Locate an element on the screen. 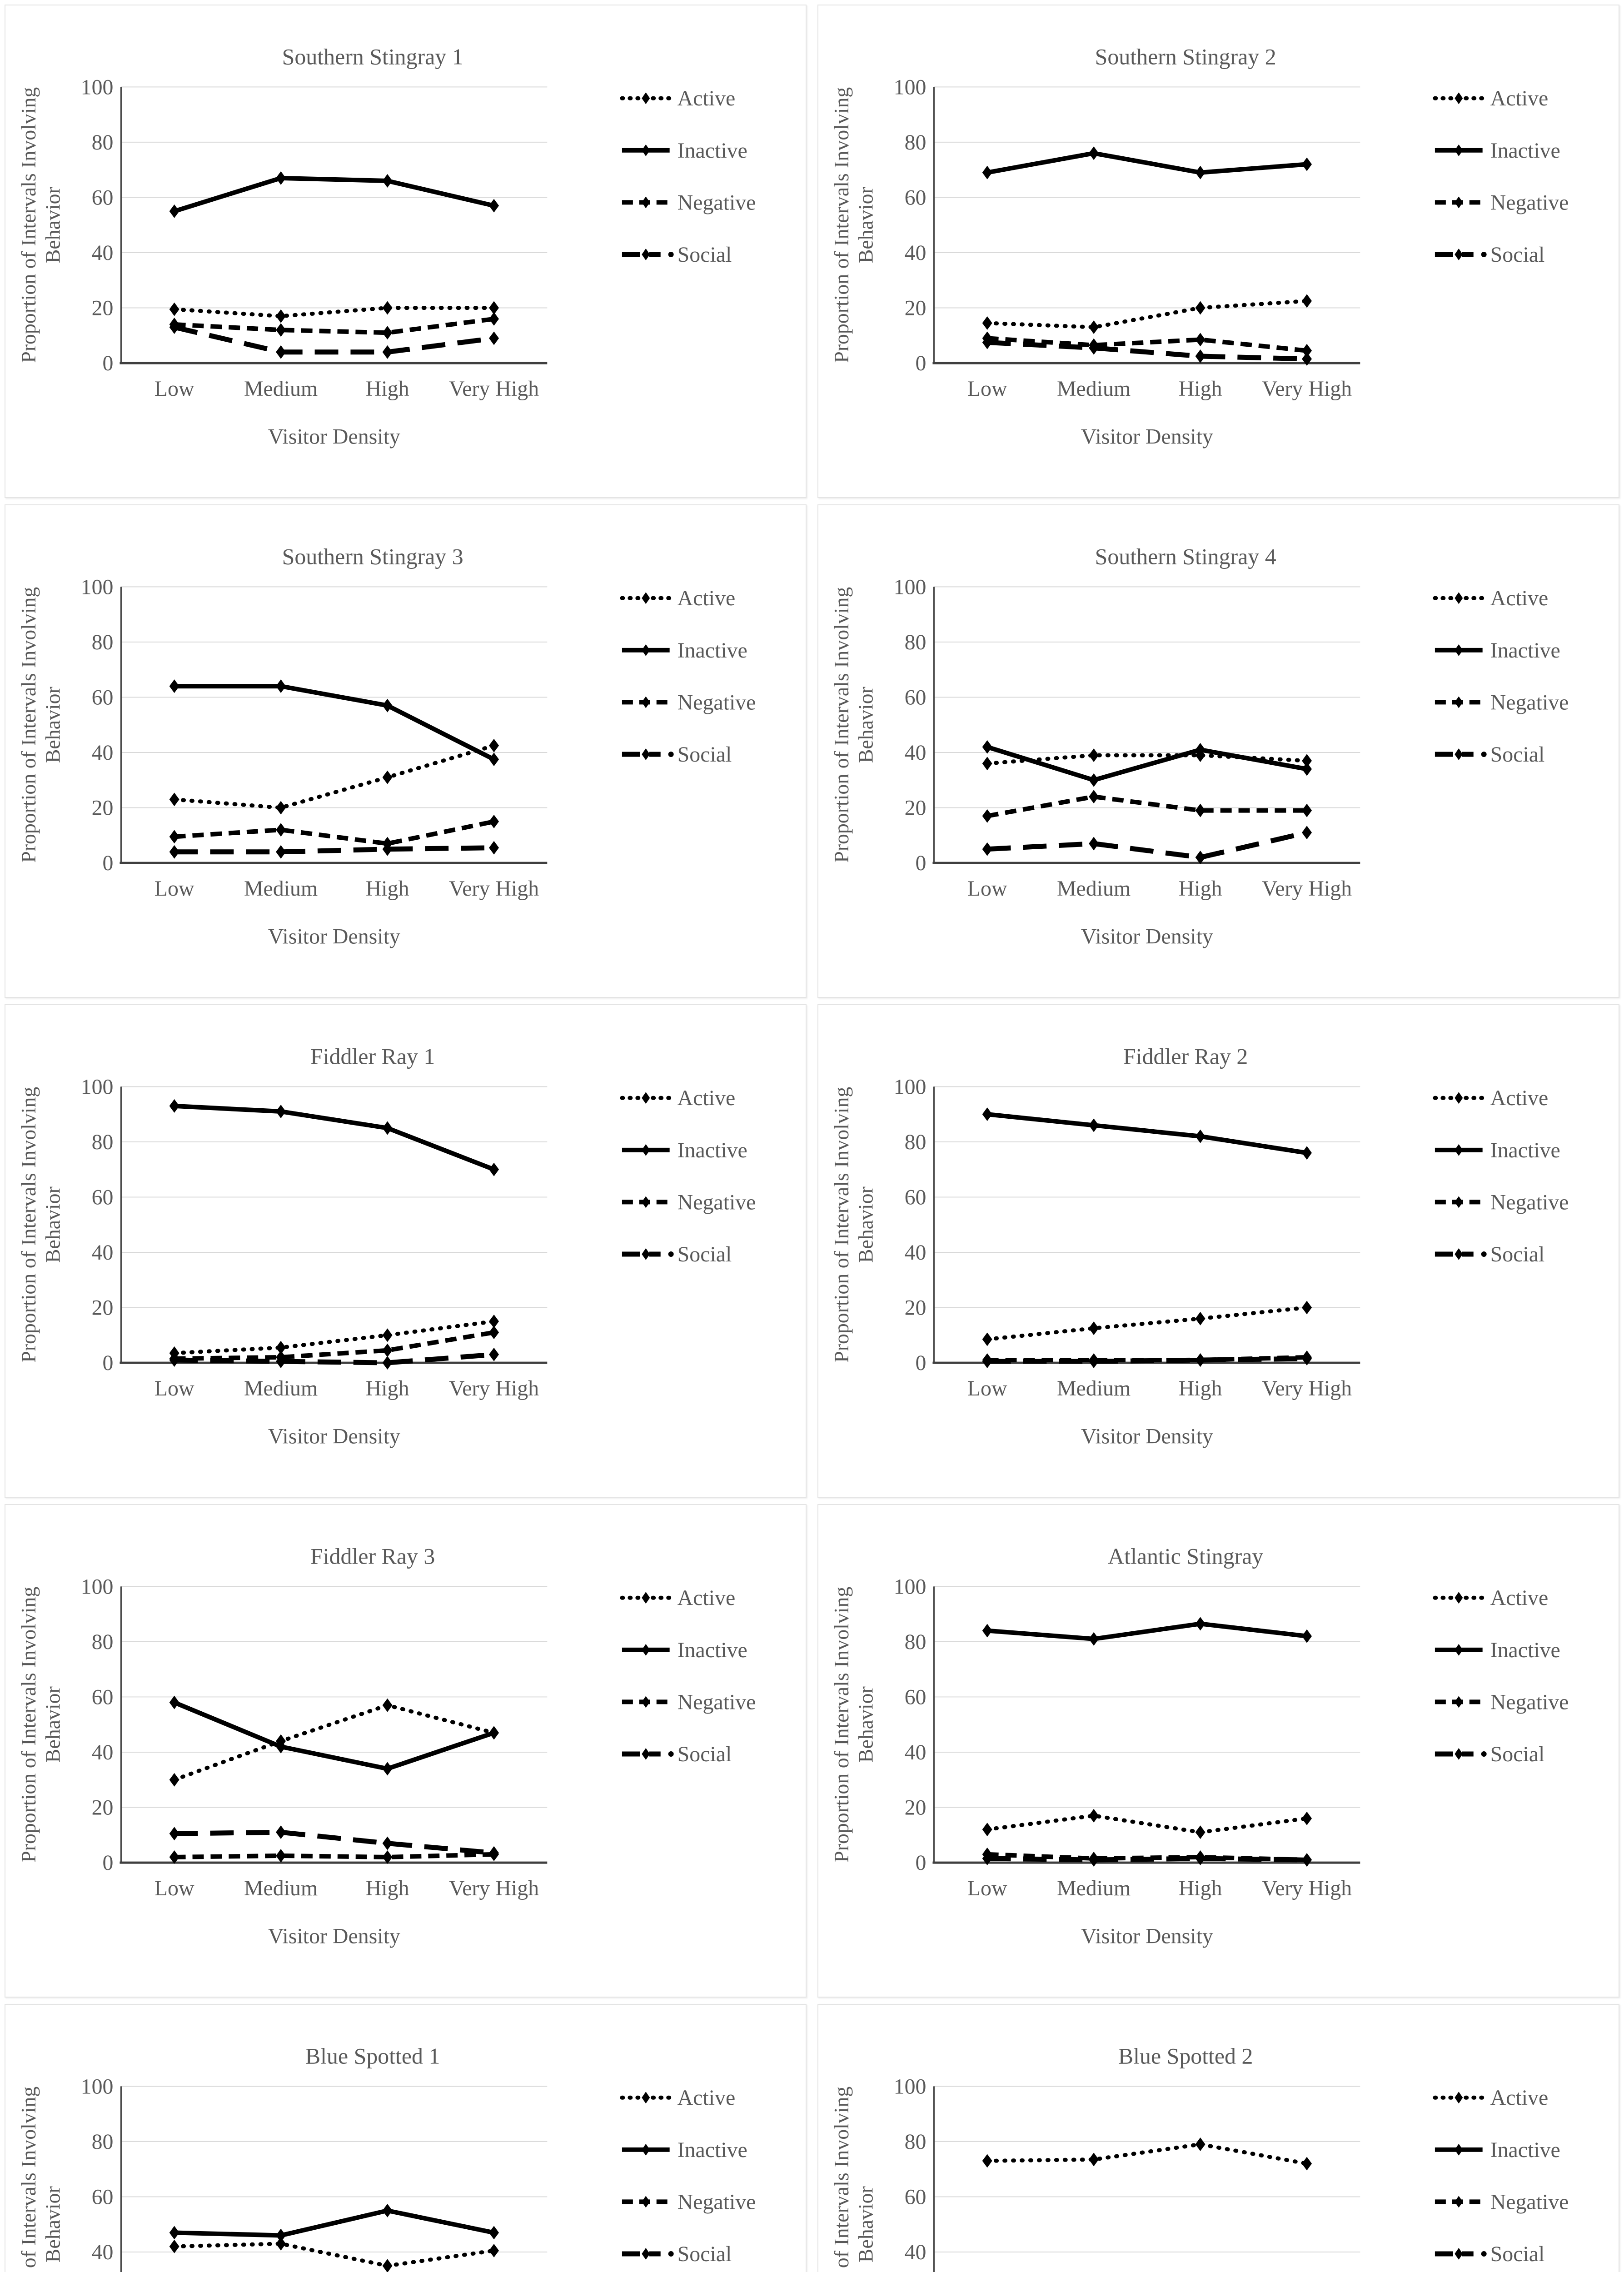 The width and height of the screenshot is (1624, 2272). series-negative-line is located at coordinates (334, 1345).